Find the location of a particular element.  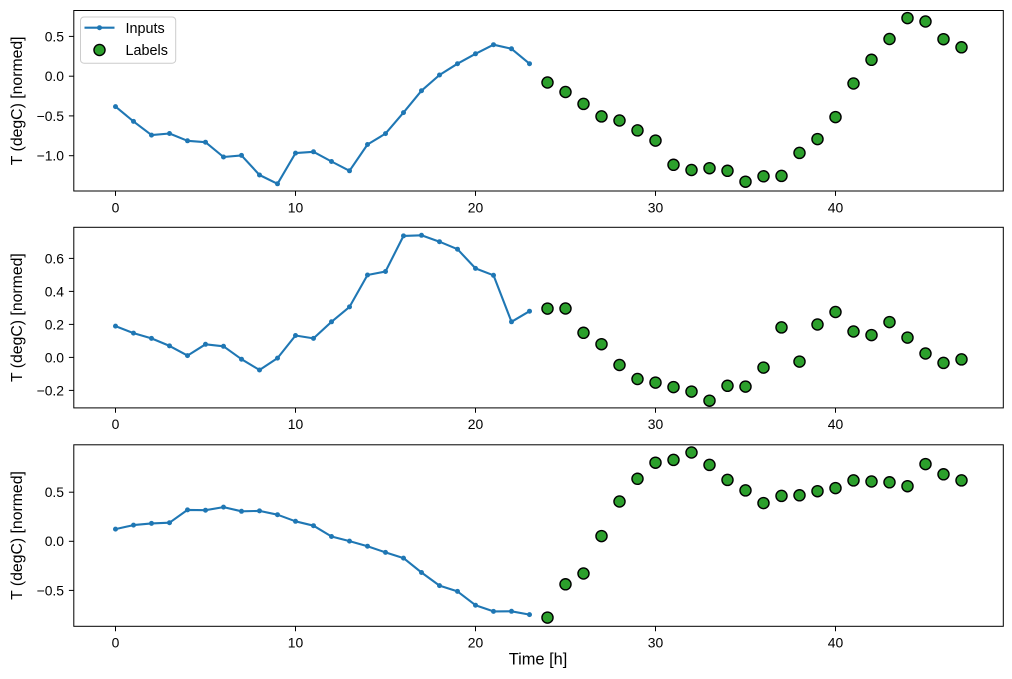

svg-text: −0.2 is located at coordinates (51, 390).